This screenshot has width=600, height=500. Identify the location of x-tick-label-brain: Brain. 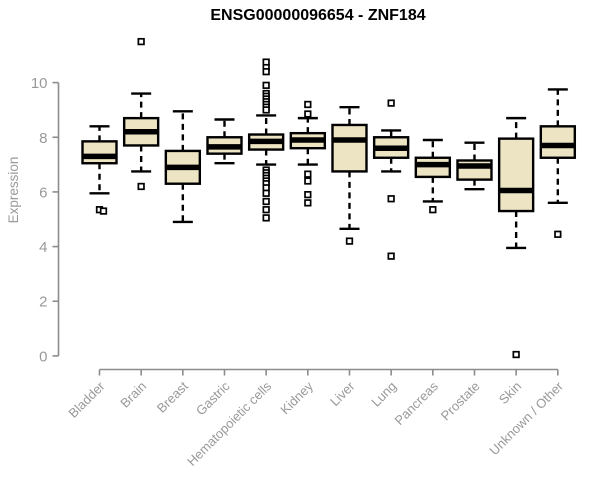
(133, 395).